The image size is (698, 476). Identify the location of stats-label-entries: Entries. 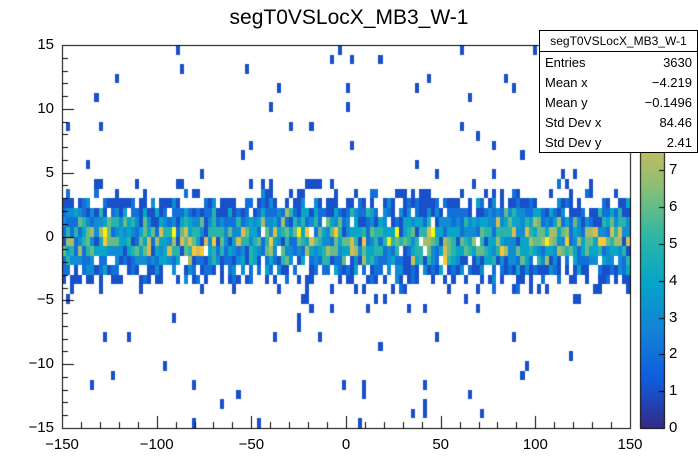
(565, 62).